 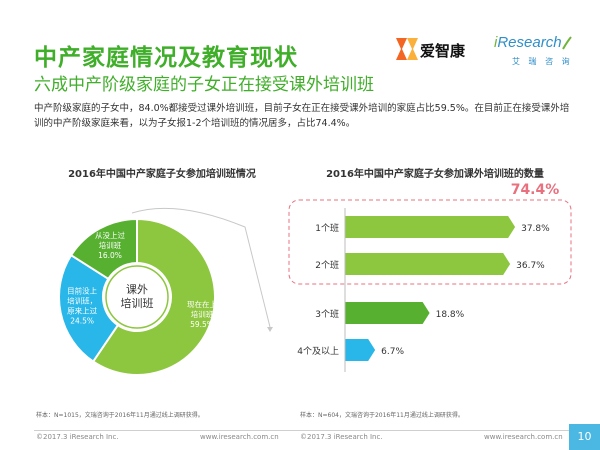 I want to click on bar-category-3: 3个班, so click(x=327, y=314).